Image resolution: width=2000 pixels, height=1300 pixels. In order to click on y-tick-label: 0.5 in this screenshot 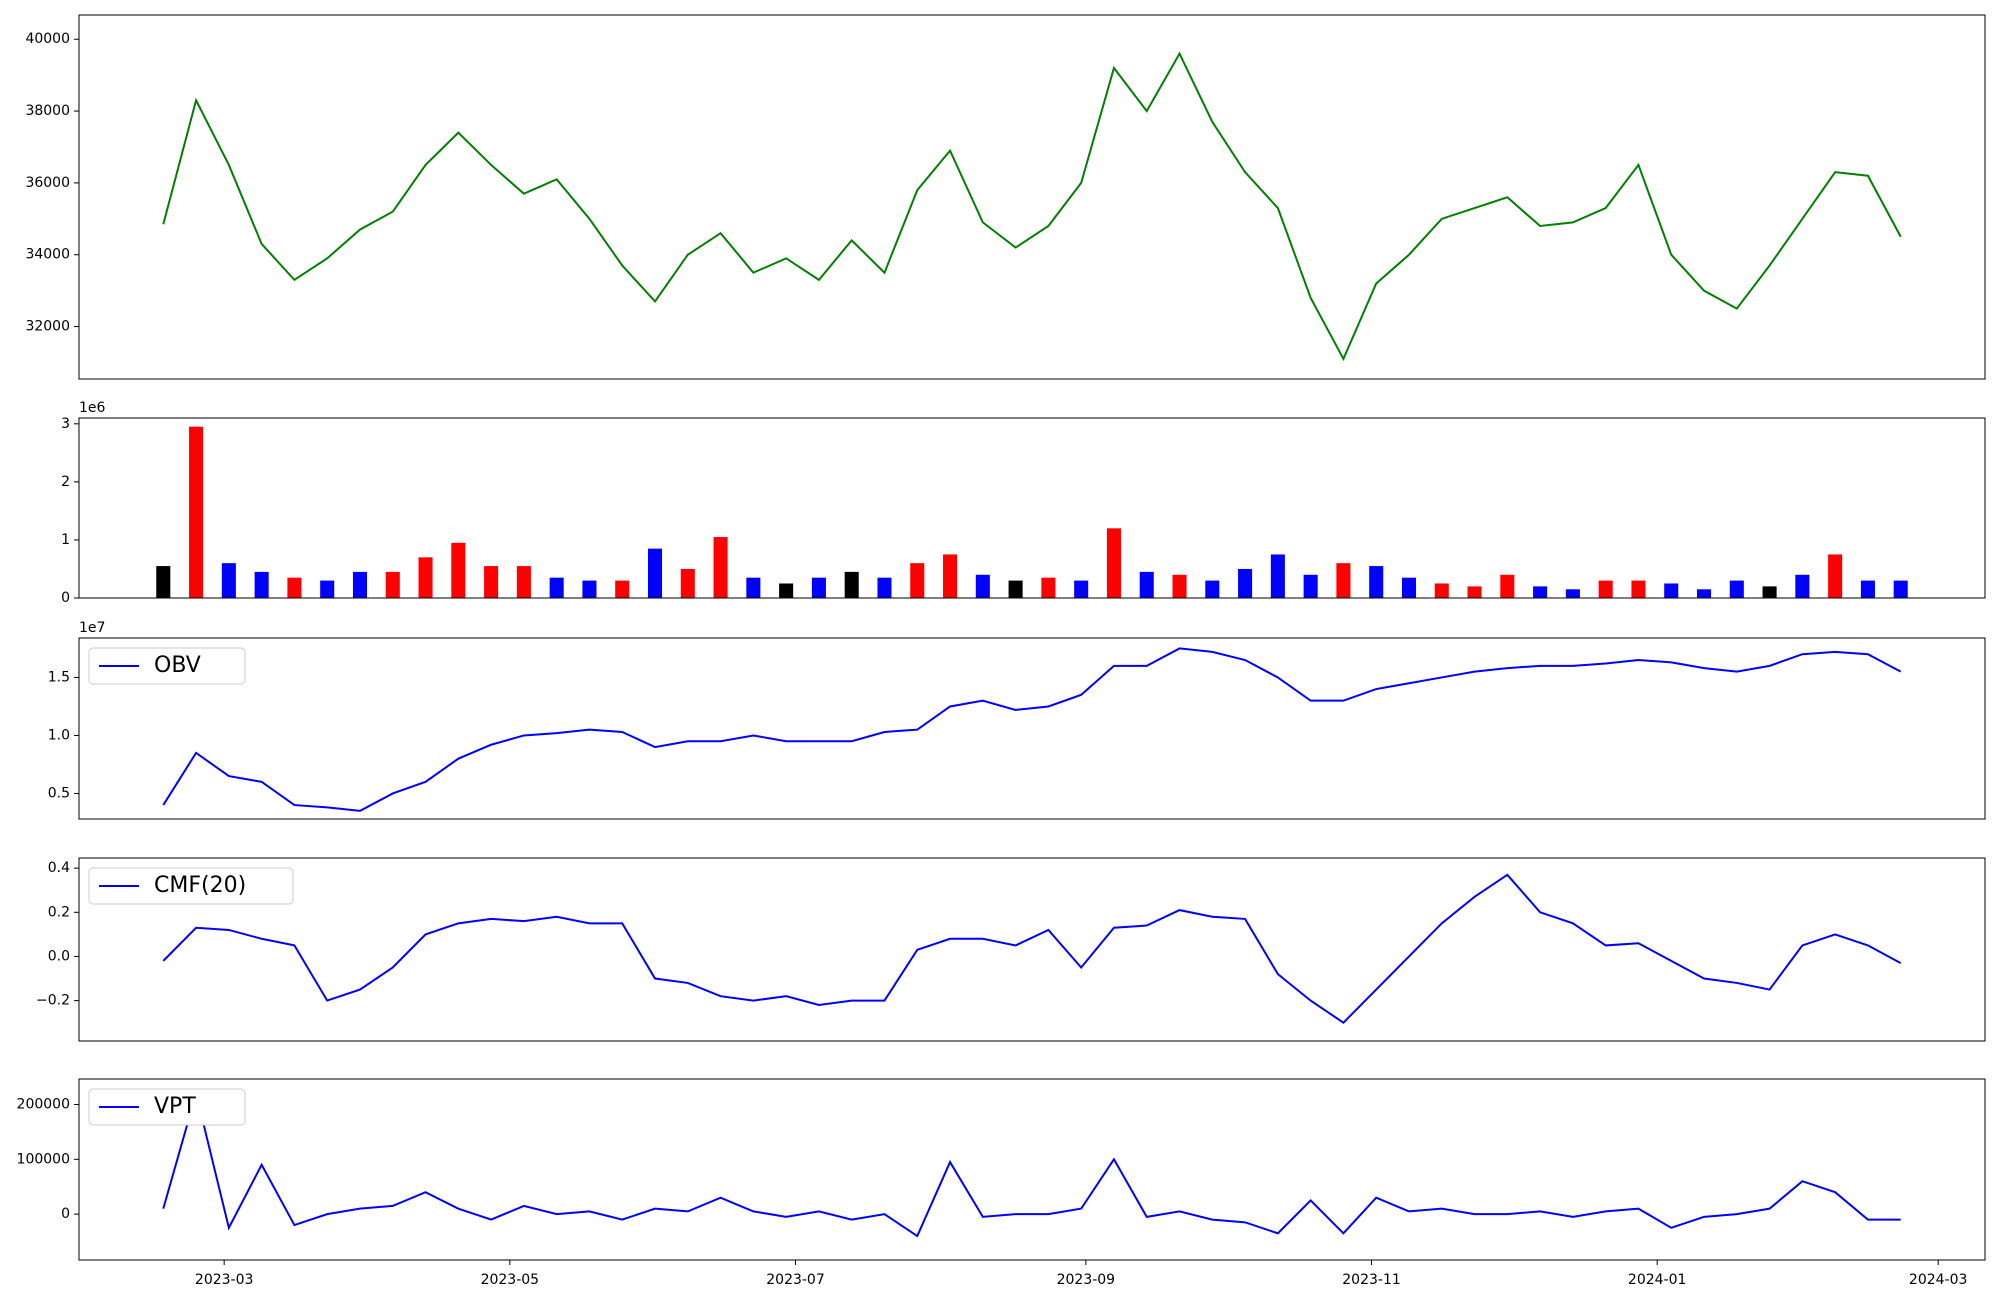, I will do `click(59, 793)`.